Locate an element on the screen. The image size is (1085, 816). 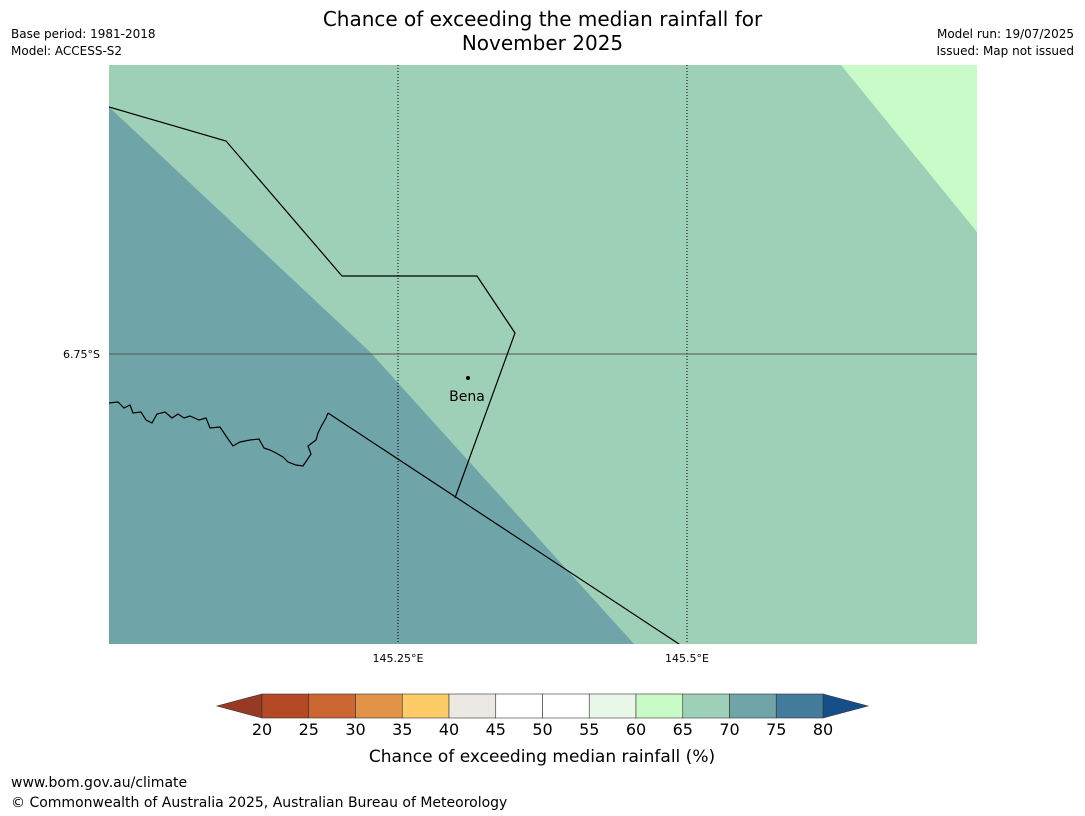
colorbar-tick-label: 35 is located at coordinates (402, 729).